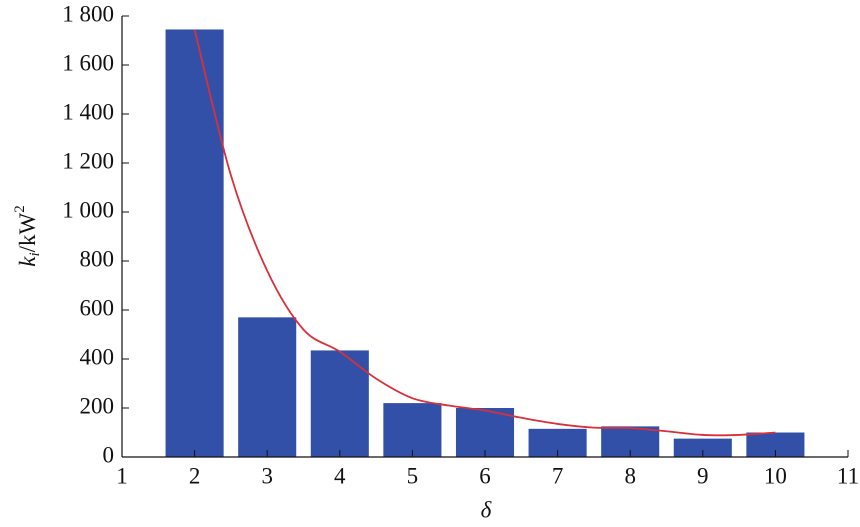 Image resolution: width=860 pixels, height=527 pixels. Describe the element at coordinates (97, 356) in the screenshot. I see `y-tick-label: 400` at that location.